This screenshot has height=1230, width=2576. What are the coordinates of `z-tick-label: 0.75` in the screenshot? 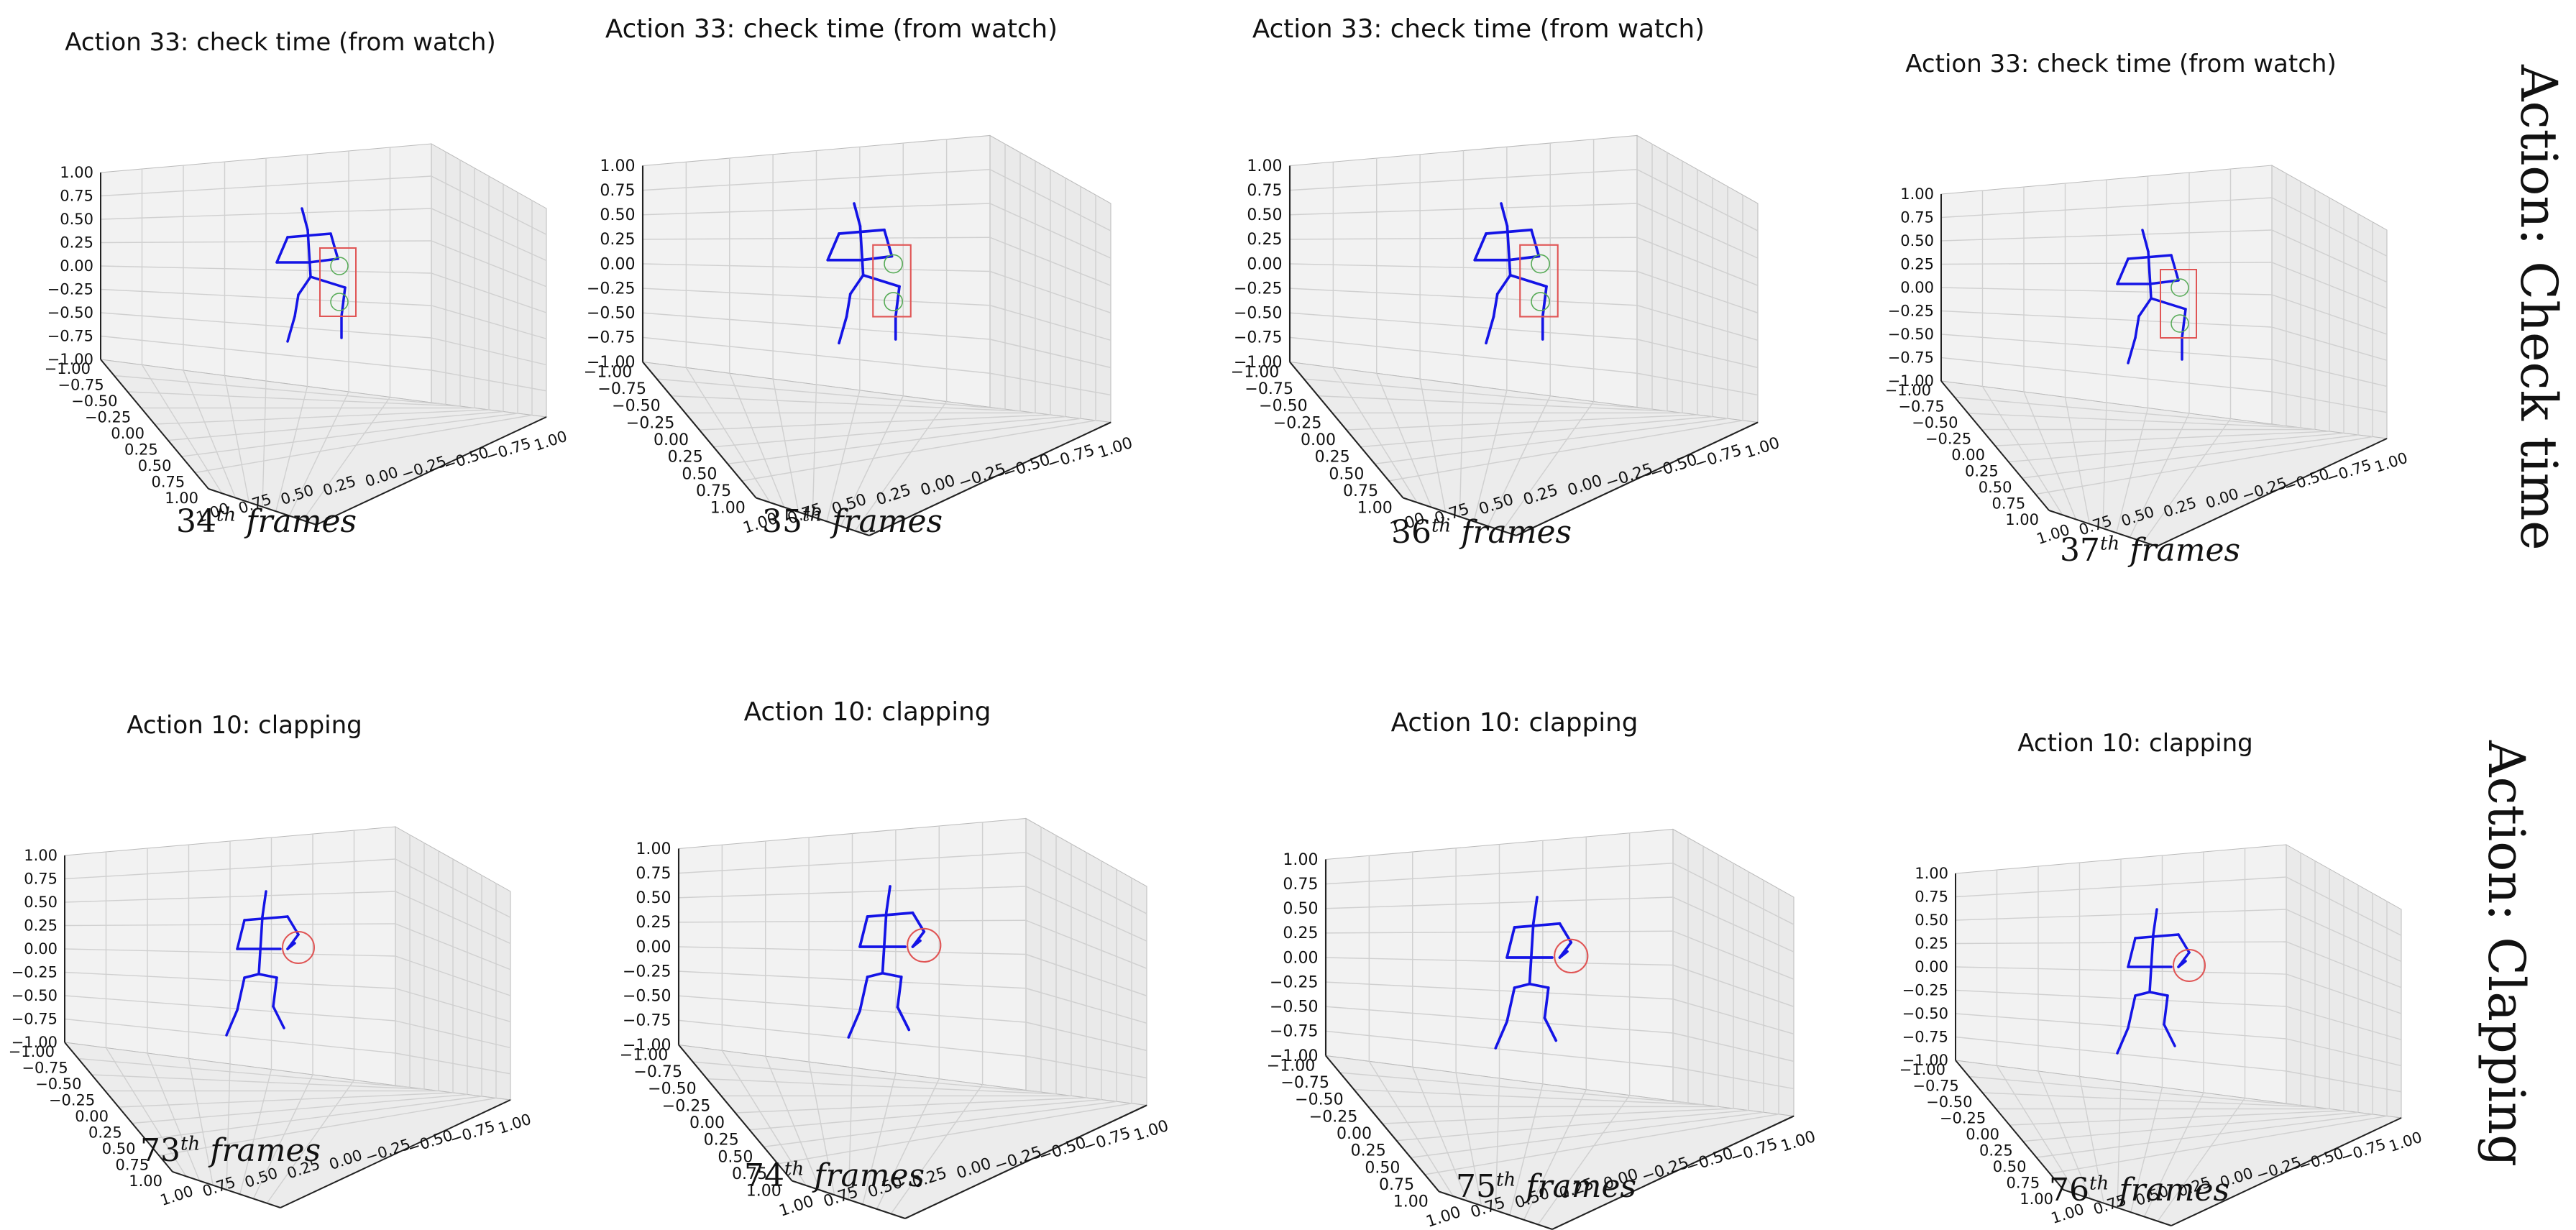 It's located at (653, 874).